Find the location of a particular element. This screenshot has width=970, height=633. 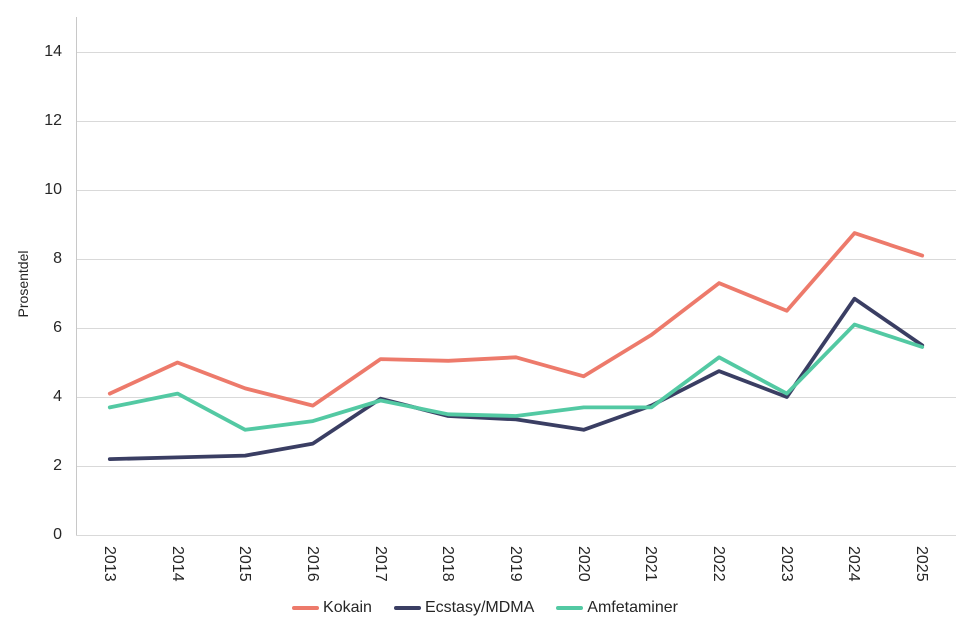

x-tick-label-2018: 2018 is located at coordinates (448, 564).